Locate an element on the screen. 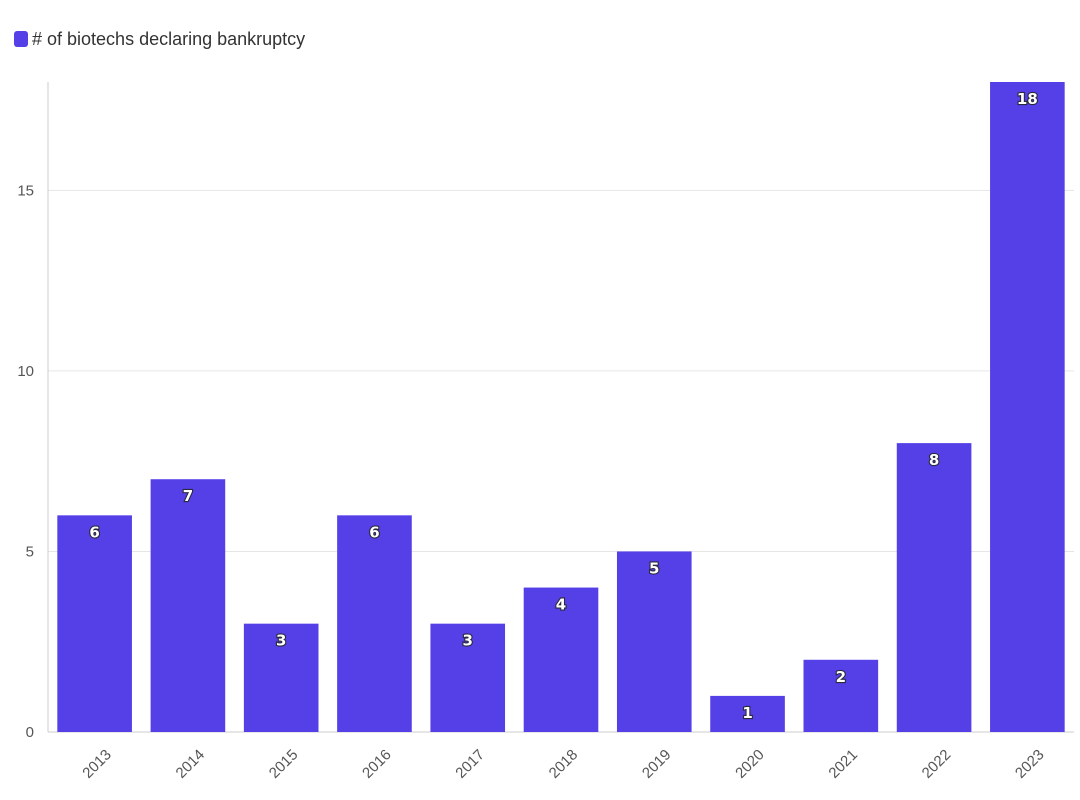 This screenshot has width=1080, height=800. data-label-2016: 6 is located at coordinates (374, 532).